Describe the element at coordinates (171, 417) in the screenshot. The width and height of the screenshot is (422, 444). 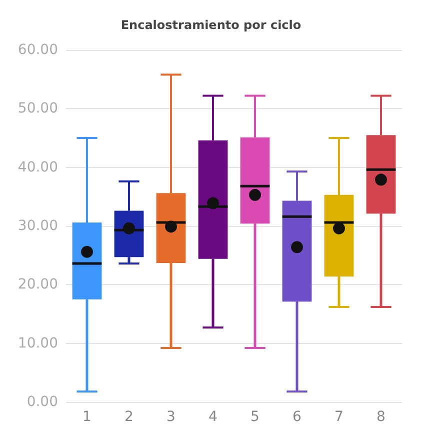
I see `x-tick-label: 3` at that location.